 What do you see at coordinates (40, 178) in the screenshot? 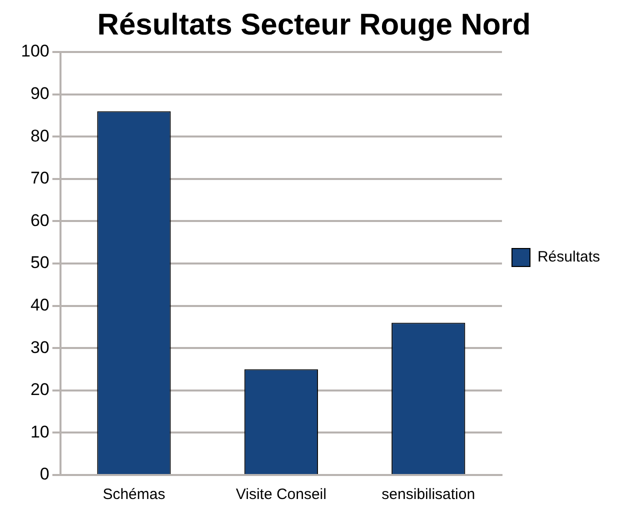
I see `y-tick-label: 70` at bounding box center [40, 178].